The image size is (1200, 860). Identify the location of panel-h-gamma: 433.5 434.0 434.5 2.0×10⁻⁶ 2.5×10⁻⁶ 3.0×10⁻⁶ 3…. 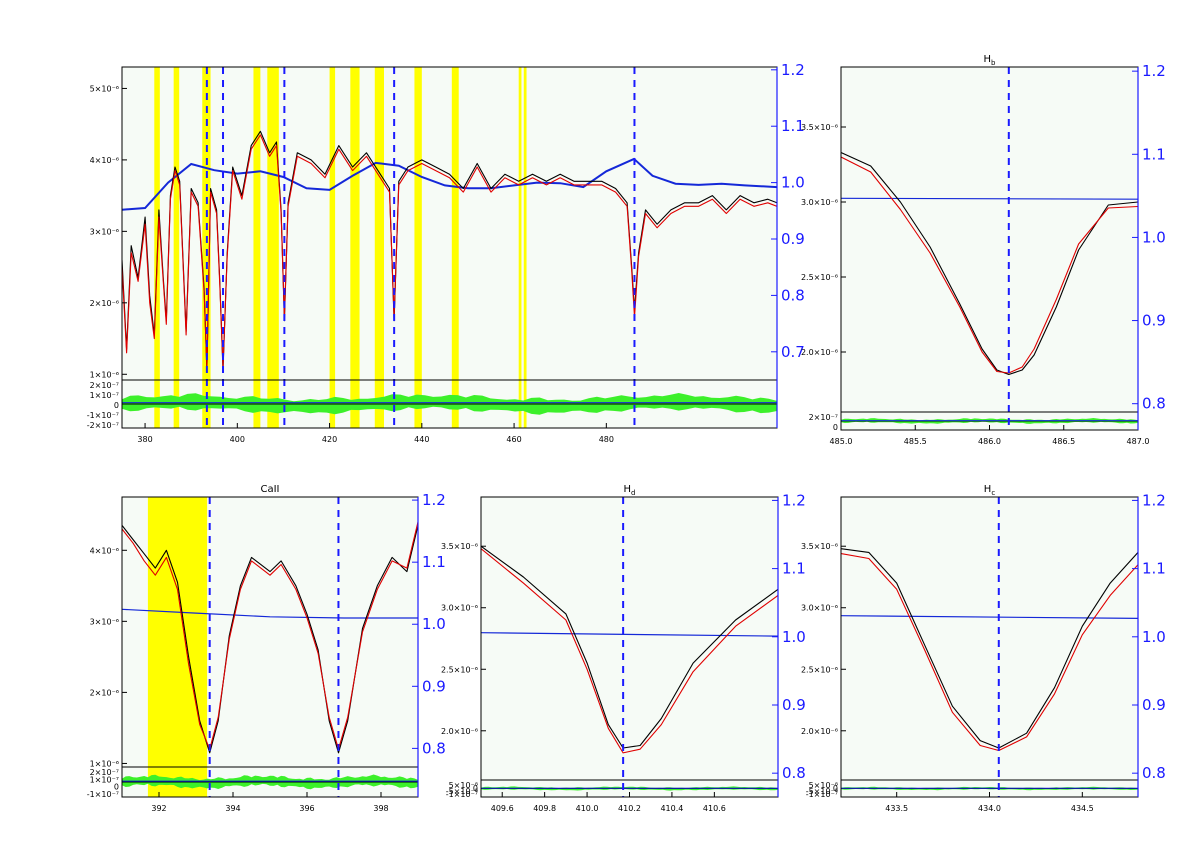
(983, 648).